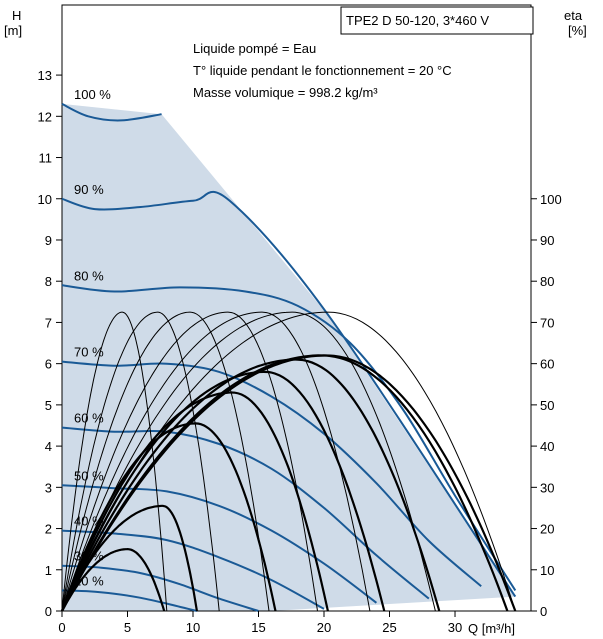 The image size is (603, 639). What do you see at coordinates (547, 322) in the screenshot?
I see `y2-tick-label: 70` at bounding box center [547, 322].